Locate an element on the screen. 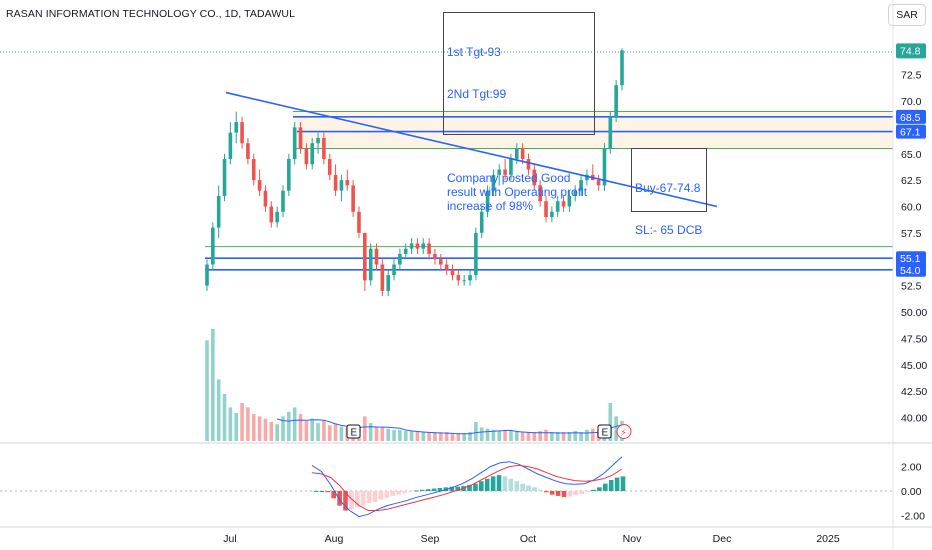  level-label: 55.1 is located at coordinates (910, 259).